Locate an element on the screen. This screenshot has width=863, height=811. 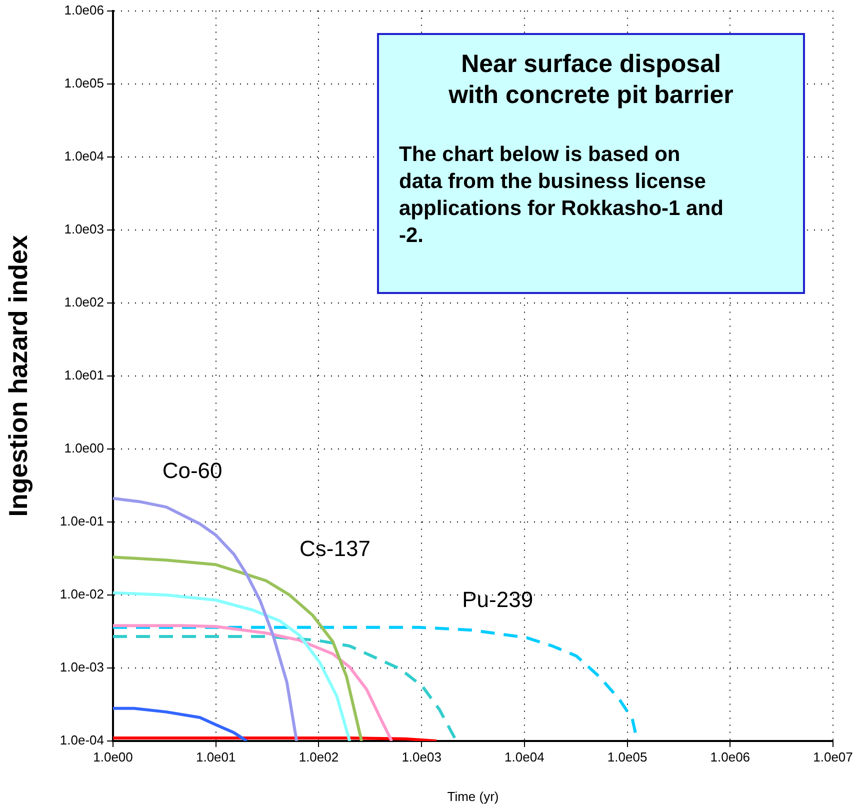
x-tick-label: 1.0e01 is located at coordinates (216, 756).